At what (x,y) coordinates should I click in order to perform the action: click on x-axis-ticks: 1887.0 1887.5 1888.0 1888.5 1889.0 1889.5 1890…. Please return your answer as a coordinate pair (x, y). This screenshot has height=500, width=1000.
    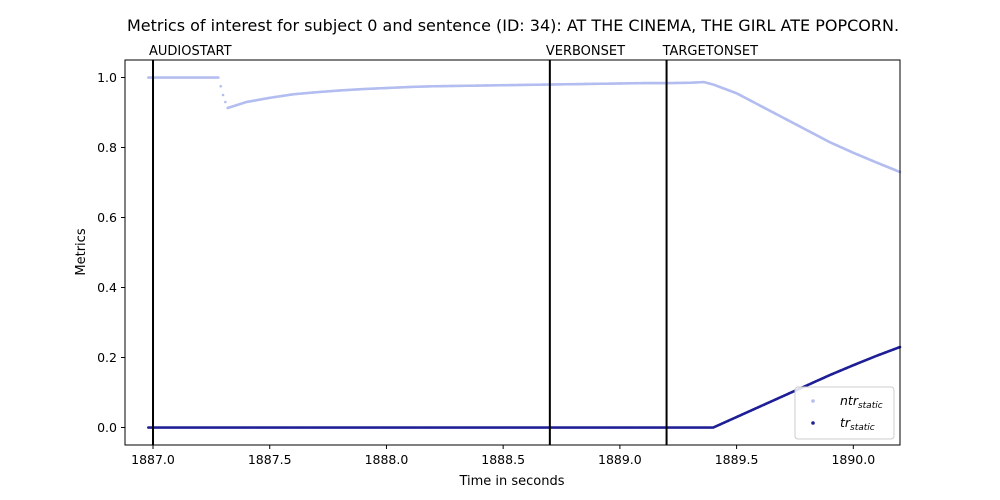
    Looking at the image, I should click on (503, 456).